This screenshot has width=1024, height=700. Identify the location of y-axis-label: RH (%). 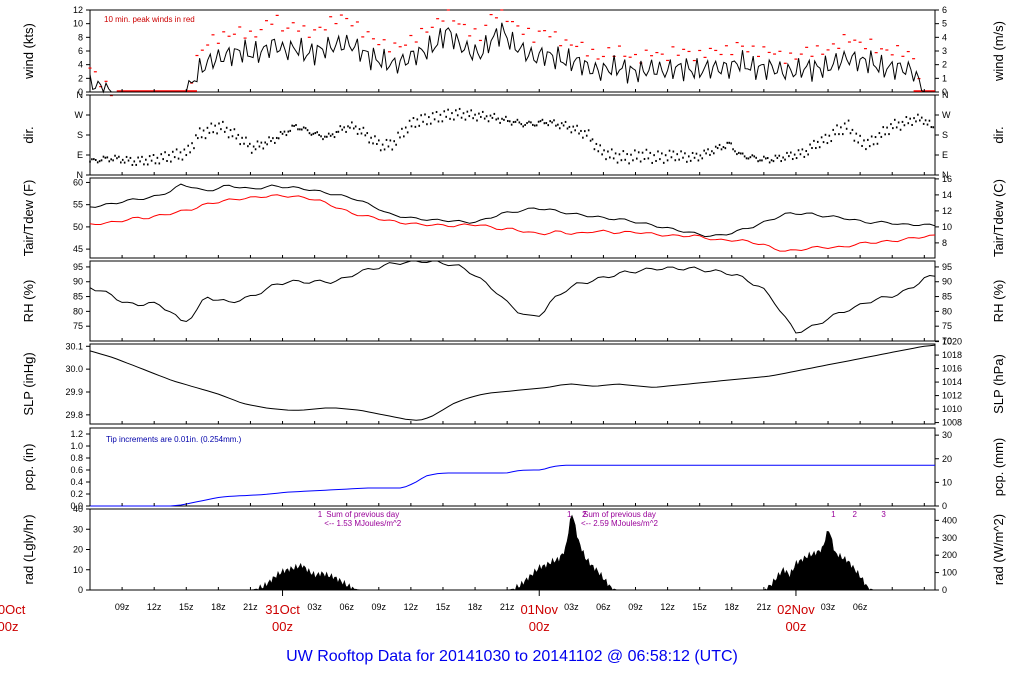
(28, 301).